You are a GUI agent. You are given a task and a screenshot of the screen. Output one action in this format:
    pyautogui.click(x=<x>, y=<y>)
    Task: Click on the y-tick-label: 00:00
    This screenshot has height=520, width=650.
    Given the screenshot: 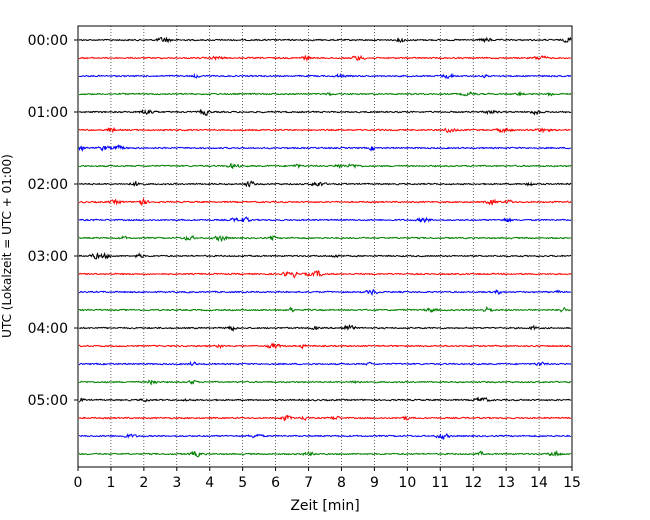 What is the action you would take?
    pyautogui.click(x=48, y=41)
    